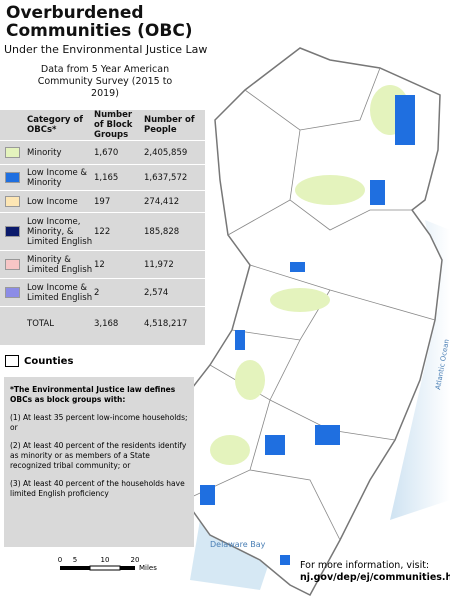 This screenshot has height=600, width=450. Describe the element at coordinates (60, 264) in the screenshot. I see `category: Minority & Limited English` at that location.